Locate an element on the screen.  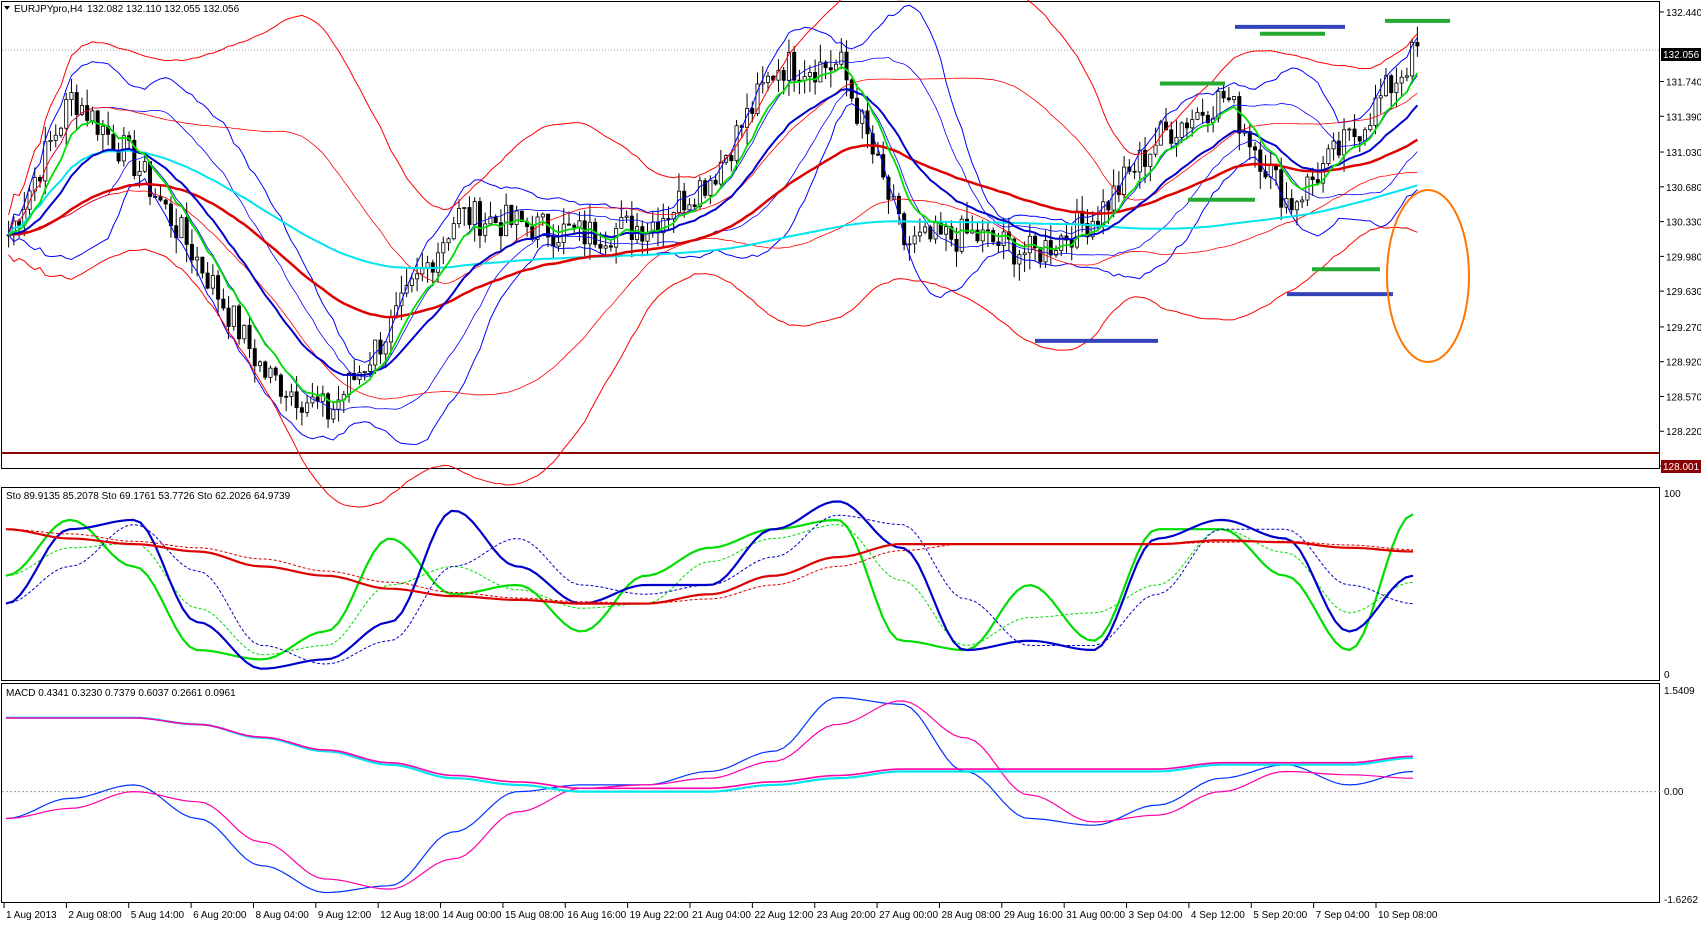
time-label: 16 Aug 16:00 is located at coordinates (596, 915).